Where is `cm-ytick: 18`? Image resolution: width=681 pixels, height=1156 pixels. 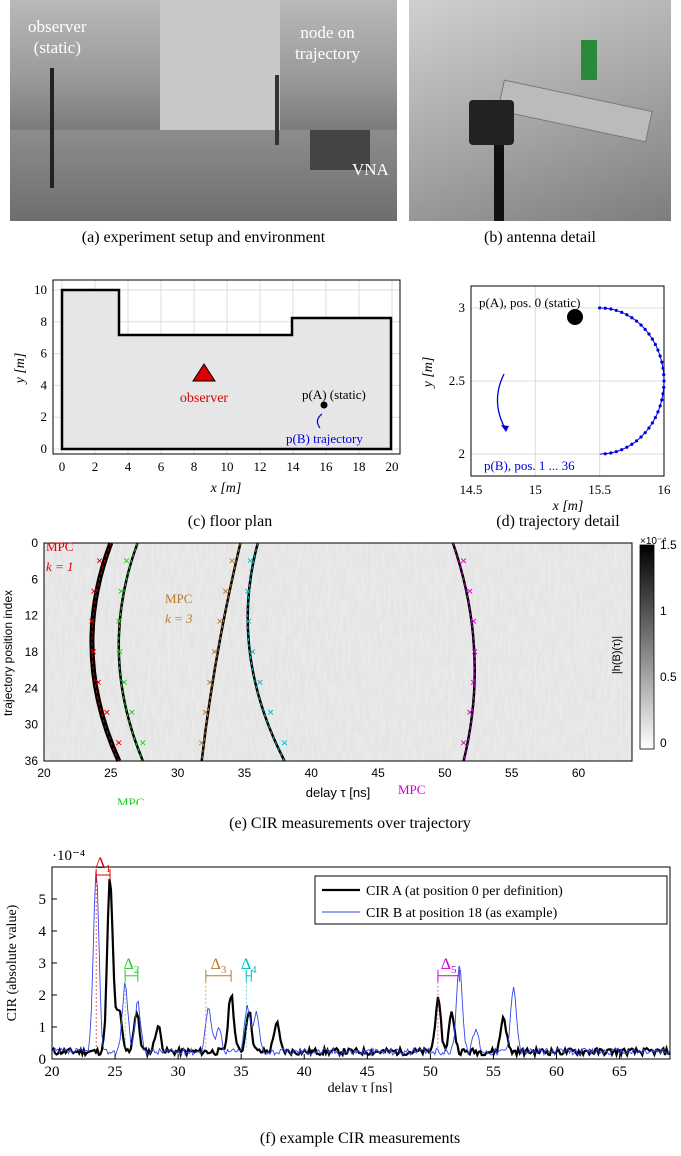 cm-ytick: 18 is located at coordinates (32, 652).